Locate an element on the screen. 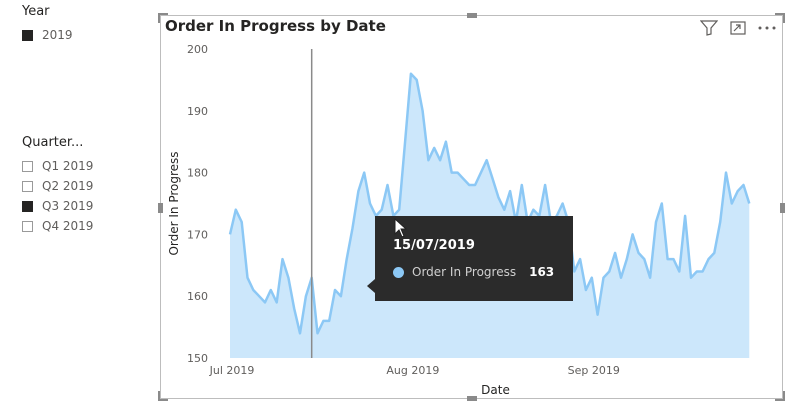 This screenshot has width=800, height=415. resize-handle-left is located at coordinates (160, 208).